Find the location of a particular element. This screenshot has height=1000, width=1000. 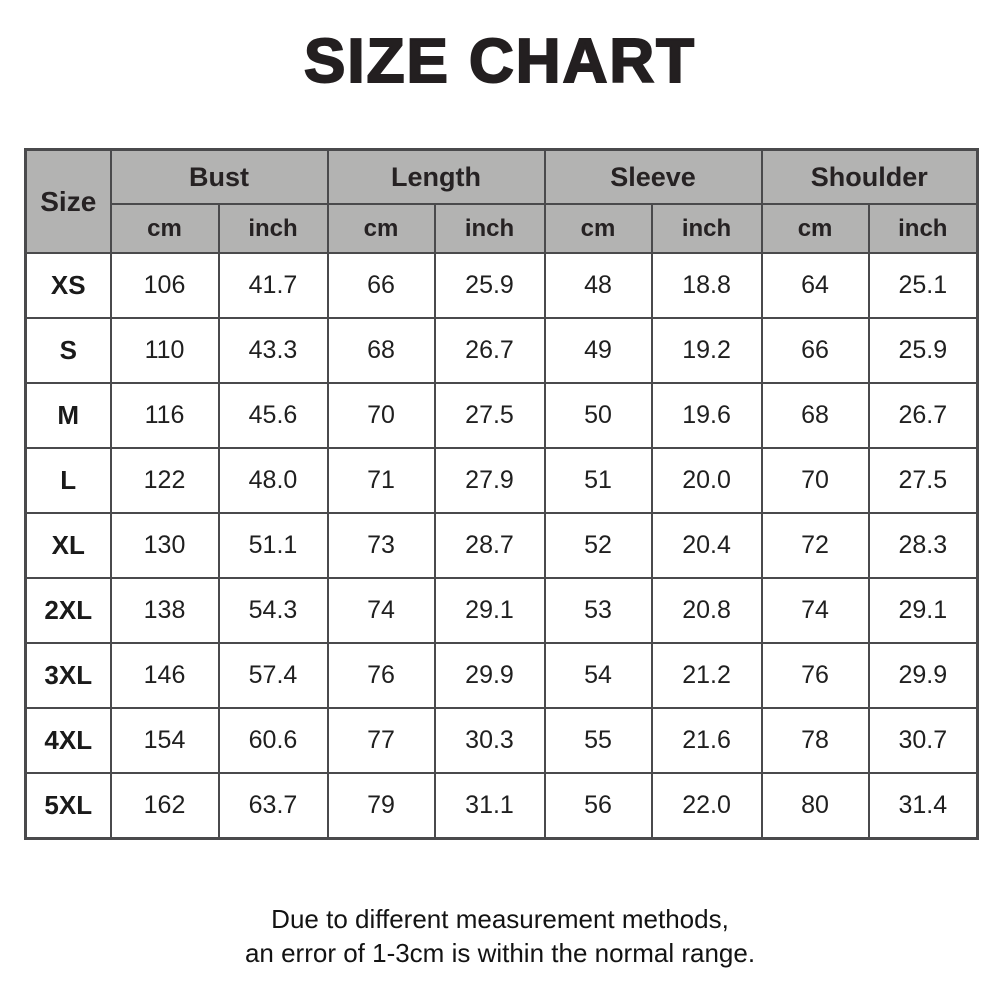

header-length-cm: cm is located at coordinates (381, 228).